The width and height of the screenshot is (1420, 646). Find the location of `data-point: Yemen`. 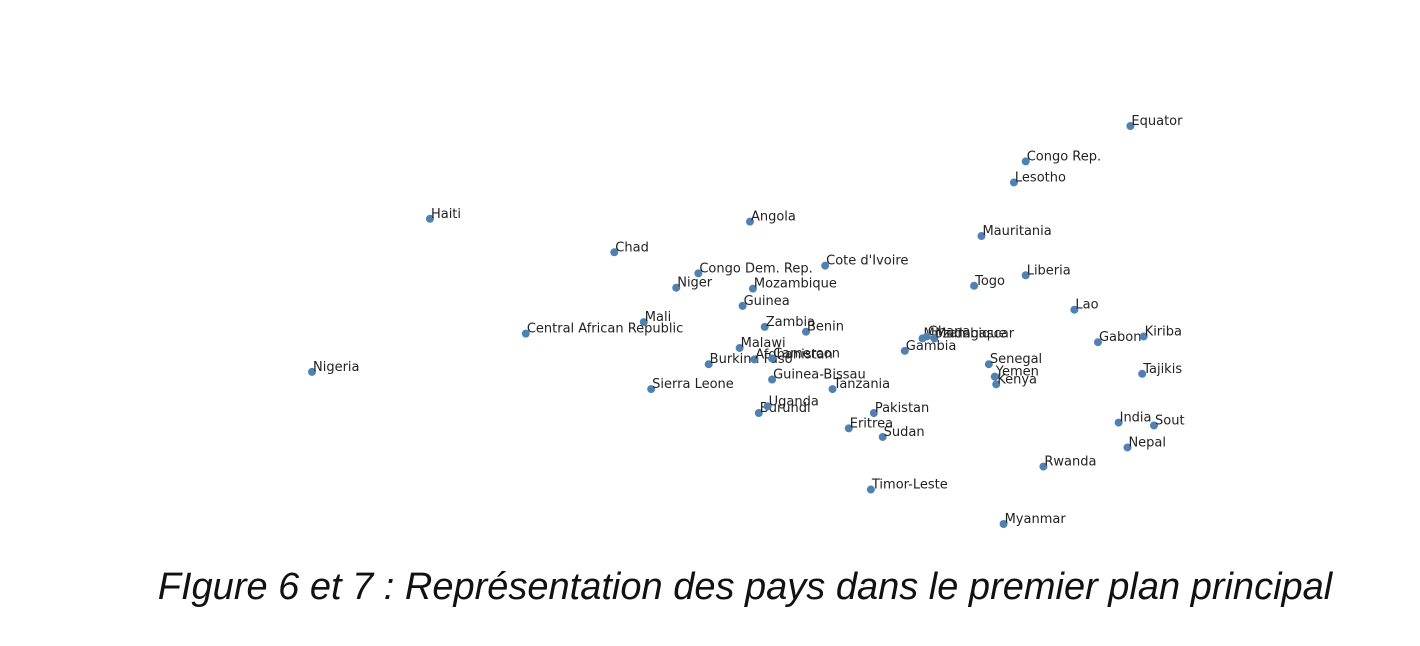

data-point: Yemen is located at coordinates (1014, 373).